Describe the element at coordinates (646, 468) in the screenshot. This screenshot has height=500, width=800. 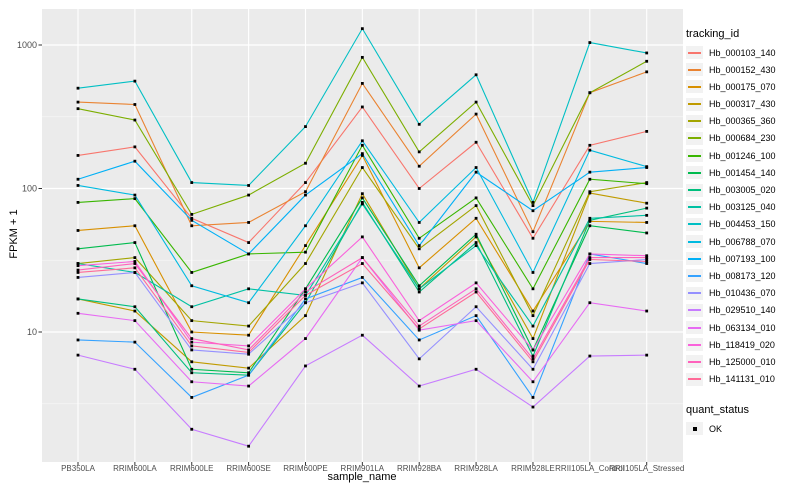
I see `x-tick-label: RRII105LA_Stressed` at that location.